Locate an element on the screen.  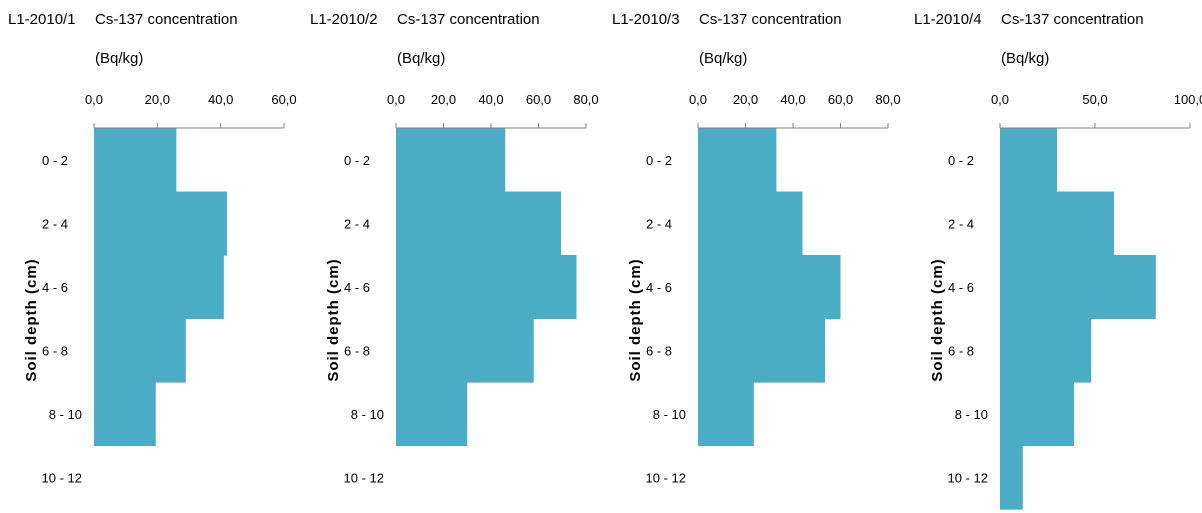
panel-id-label: L1-2010/1 is located at coordinates (42, 19).